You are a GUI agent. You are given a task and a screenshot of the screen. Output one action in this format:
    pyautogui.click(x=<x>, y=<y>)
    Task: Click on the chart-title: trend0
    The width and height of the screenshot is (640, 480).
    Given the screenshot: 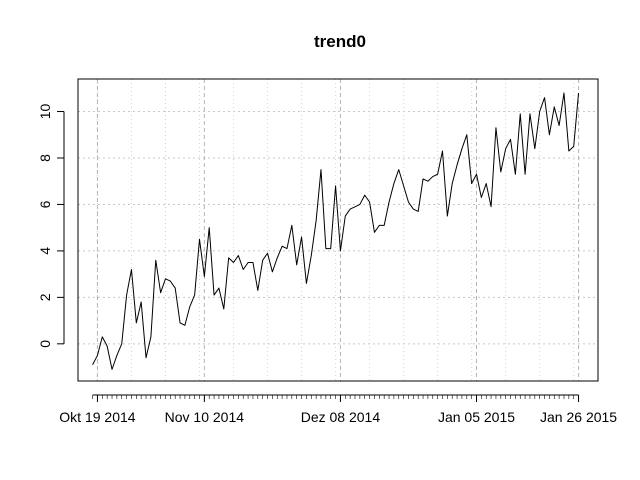 What is the action you would take?
    pyautogui.click(x=340, y=41)
    